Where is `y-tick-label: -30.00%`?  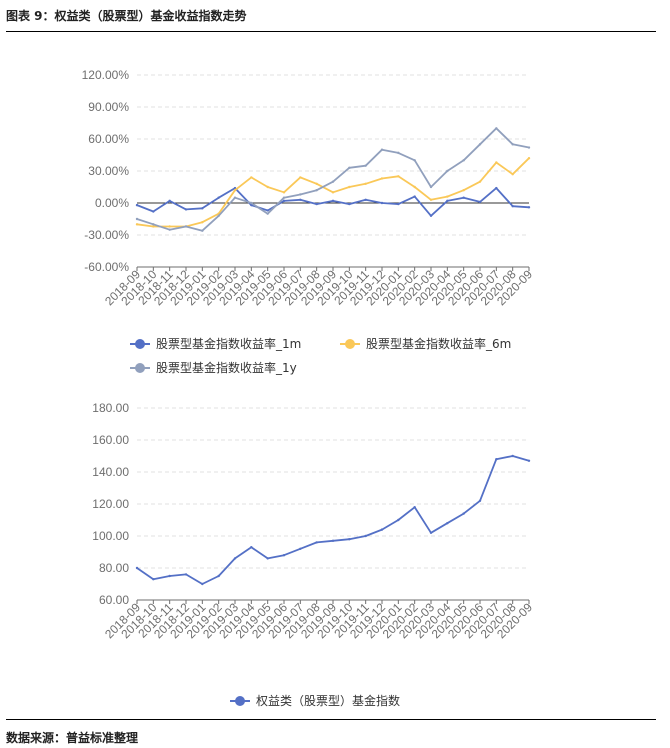
y-tick-label: -30.00% is located at coordinates (106, 235).